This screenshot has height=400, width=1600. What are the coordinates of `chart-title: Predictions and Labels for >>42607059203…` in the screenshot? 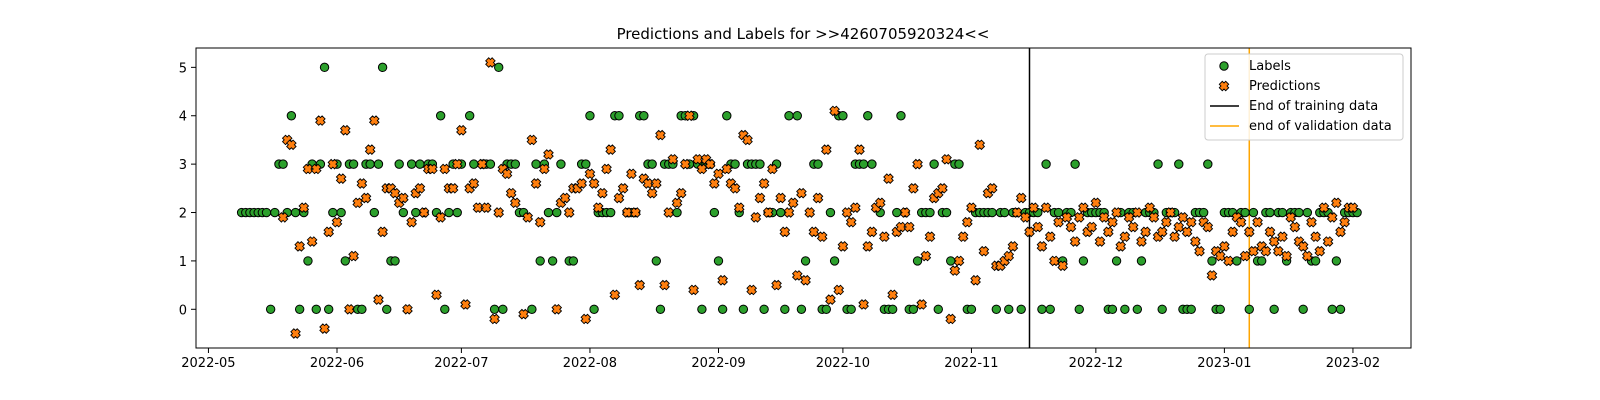 It's located at (803, 34).